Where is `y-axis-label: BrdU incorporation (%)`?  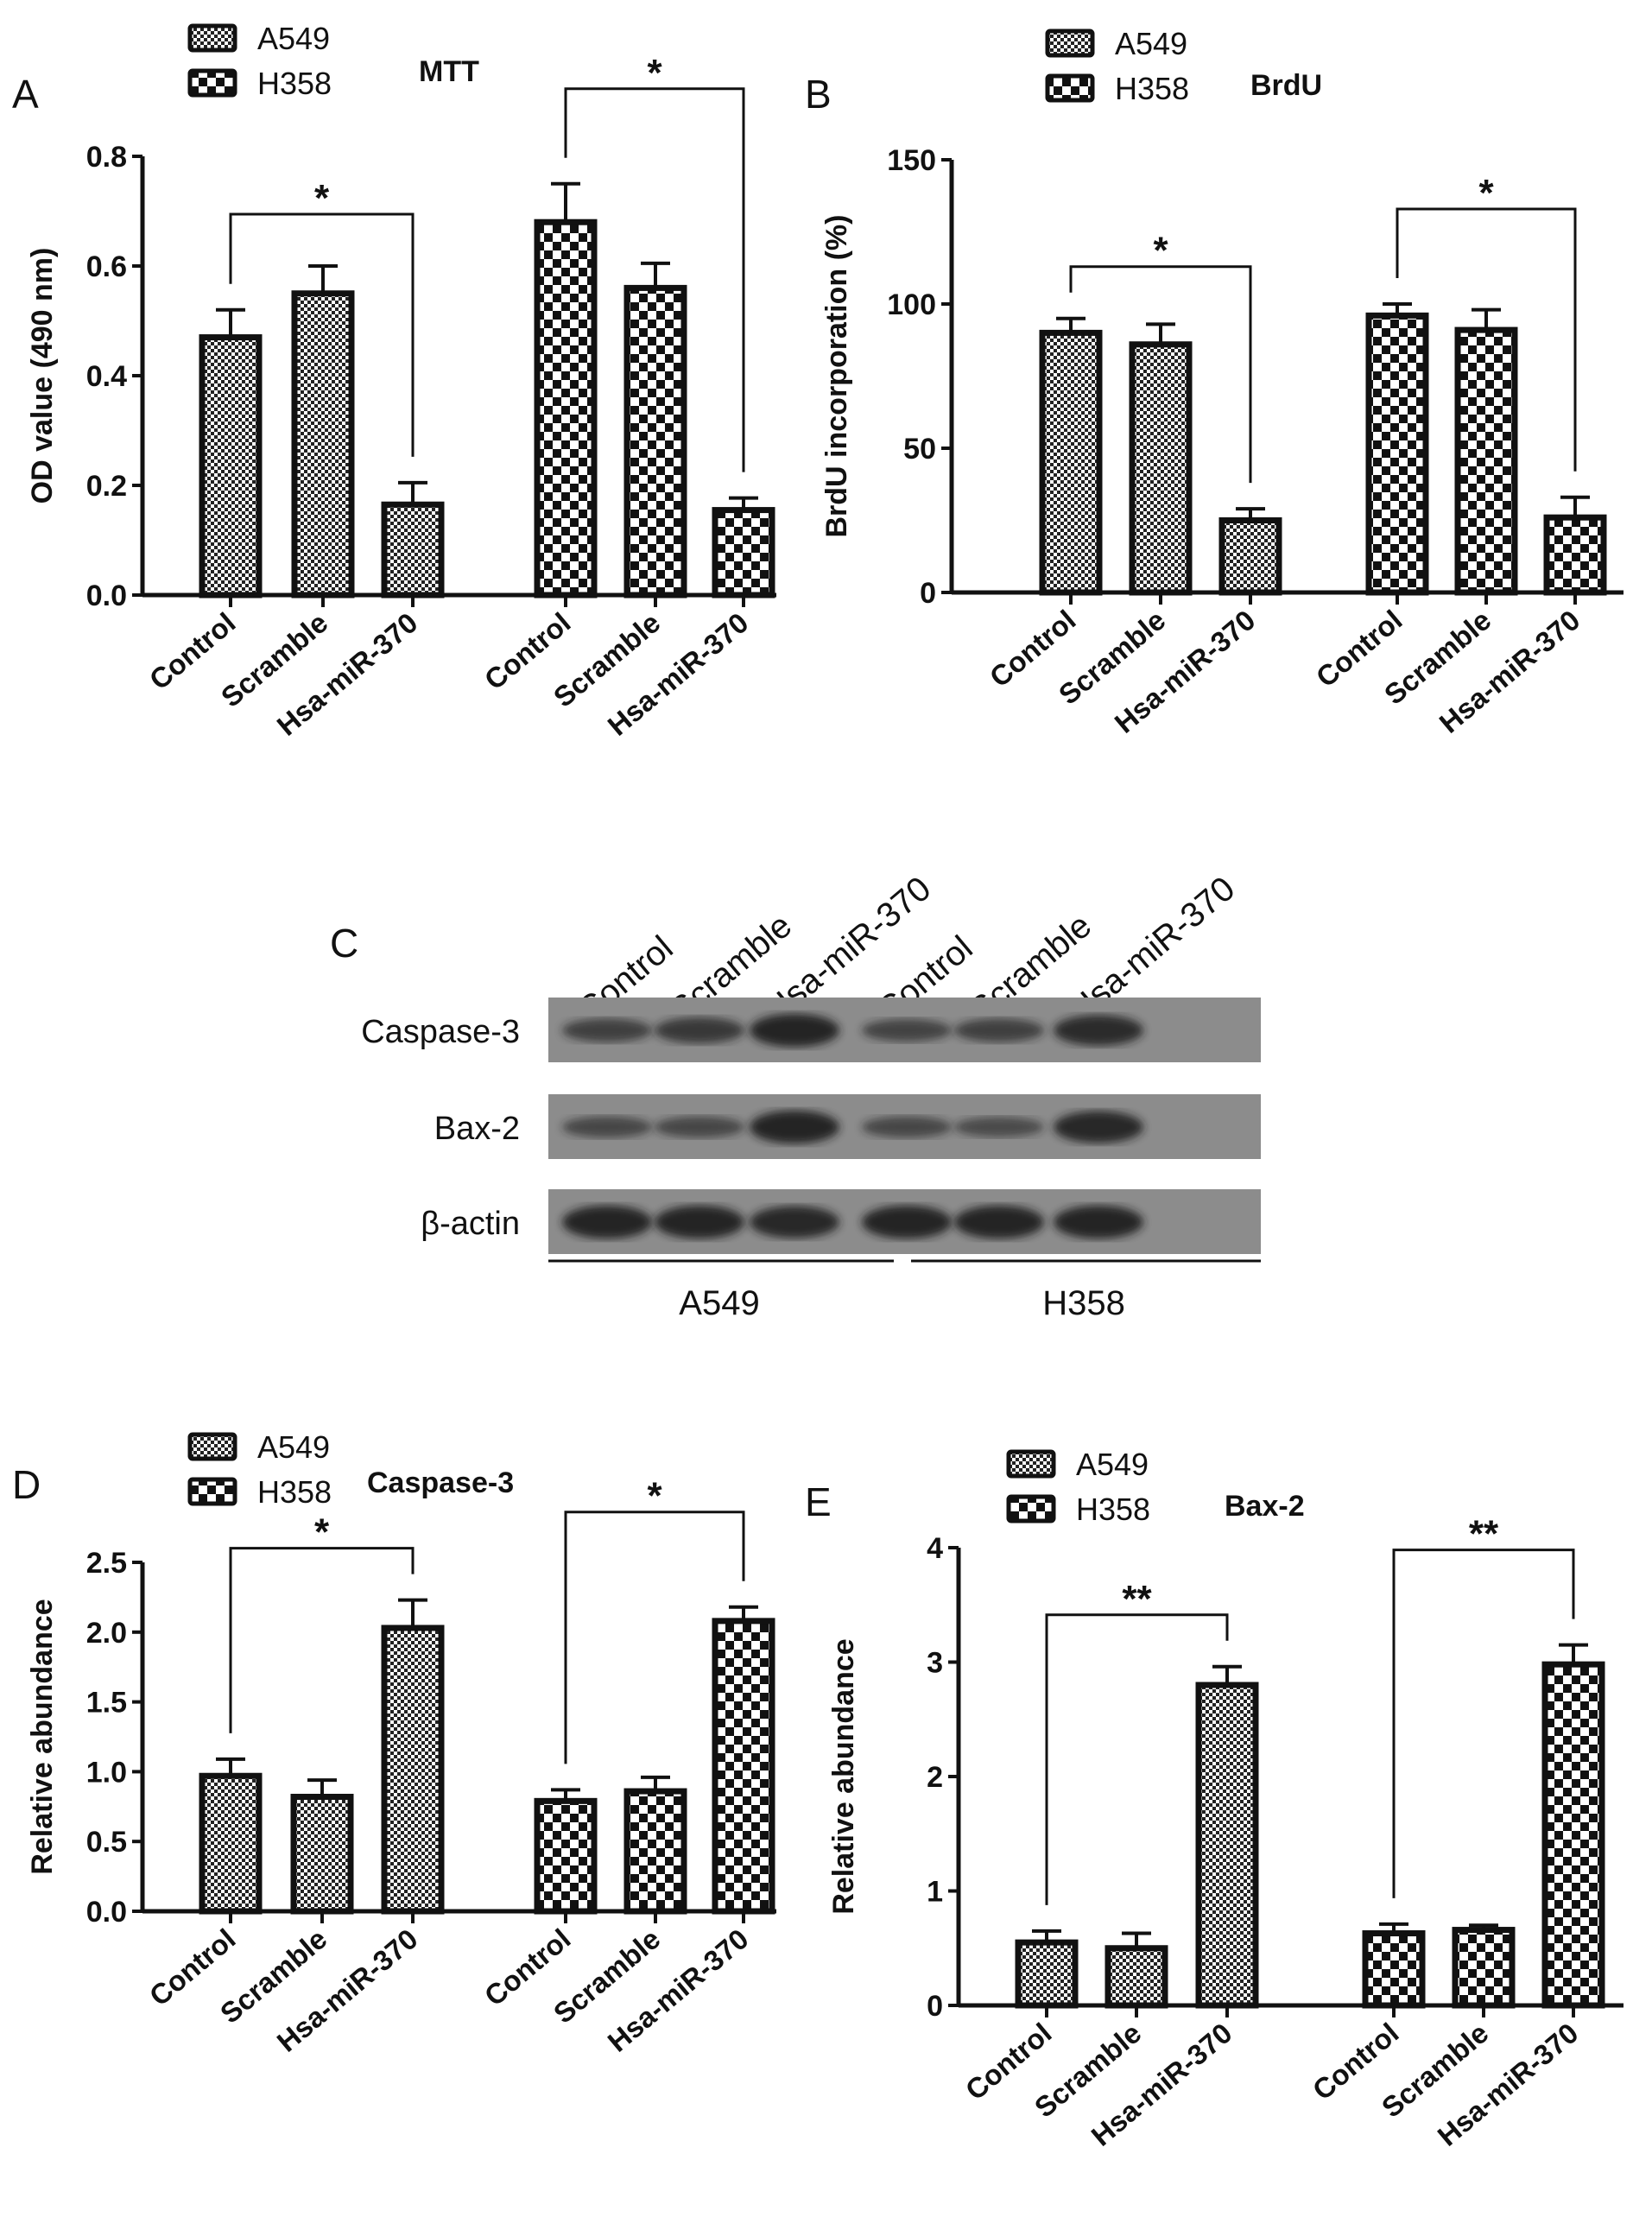 y-axis-label: BrdU incorporation (%) is located at coordinates (836, 376).